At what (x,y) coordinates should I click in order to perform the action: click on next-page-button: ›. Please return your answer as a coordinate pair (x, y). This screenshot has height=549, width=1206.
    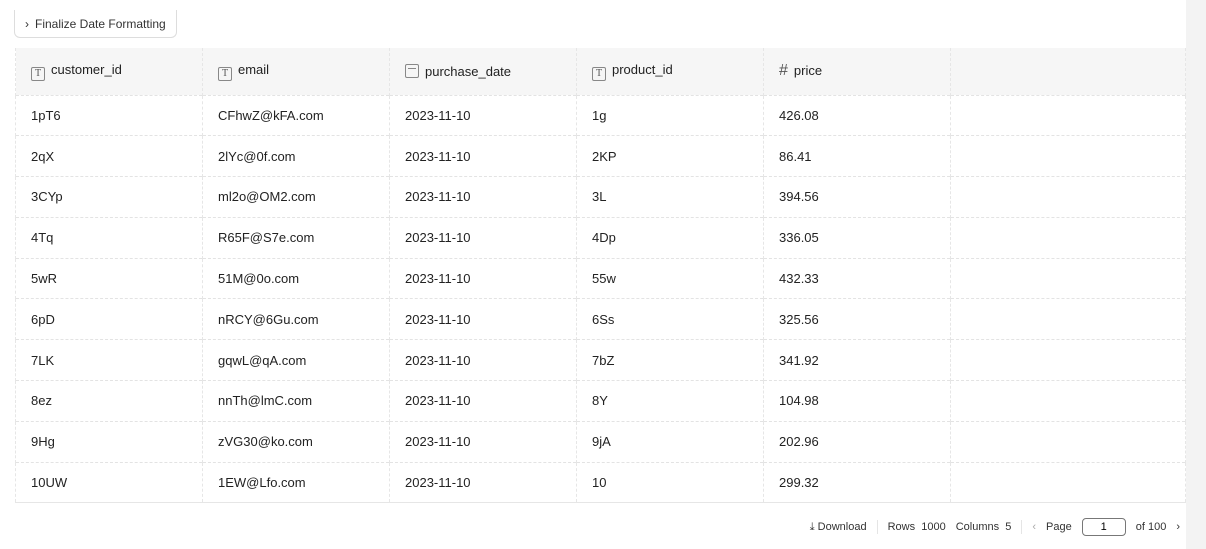
    Looking at the image, I should click on (1178, 527).